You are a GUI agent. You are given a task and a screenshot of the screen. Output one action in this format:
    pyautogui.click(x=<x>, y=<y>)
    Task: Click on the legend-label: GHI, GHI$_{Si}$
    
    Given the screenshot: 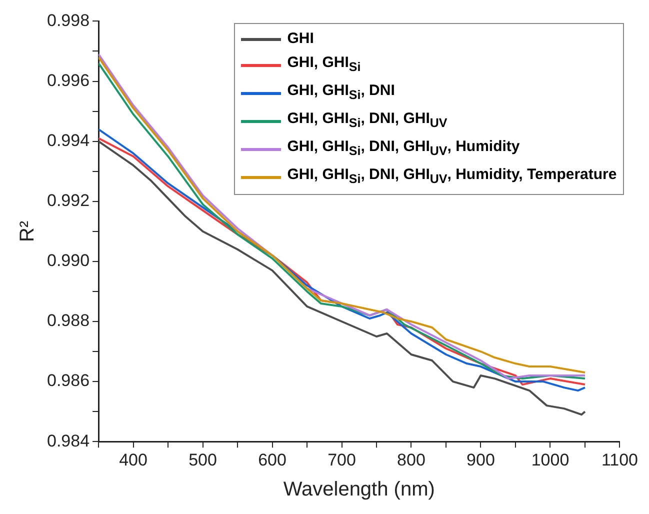 What is the action you would take?
    pyautogui.click(x=324, y=64)
    